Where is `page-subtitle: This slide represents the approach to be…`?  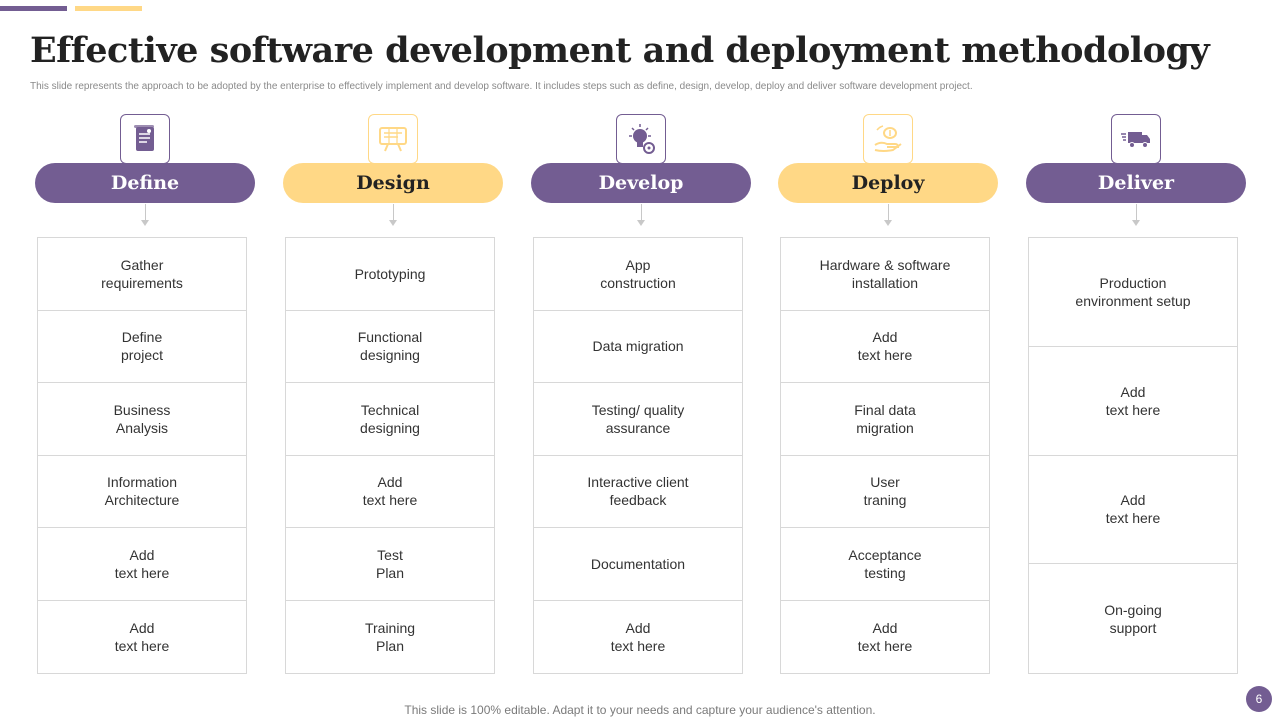 page-subtitle: This slide represents the approach to be… is located at coordinates (501, 86).